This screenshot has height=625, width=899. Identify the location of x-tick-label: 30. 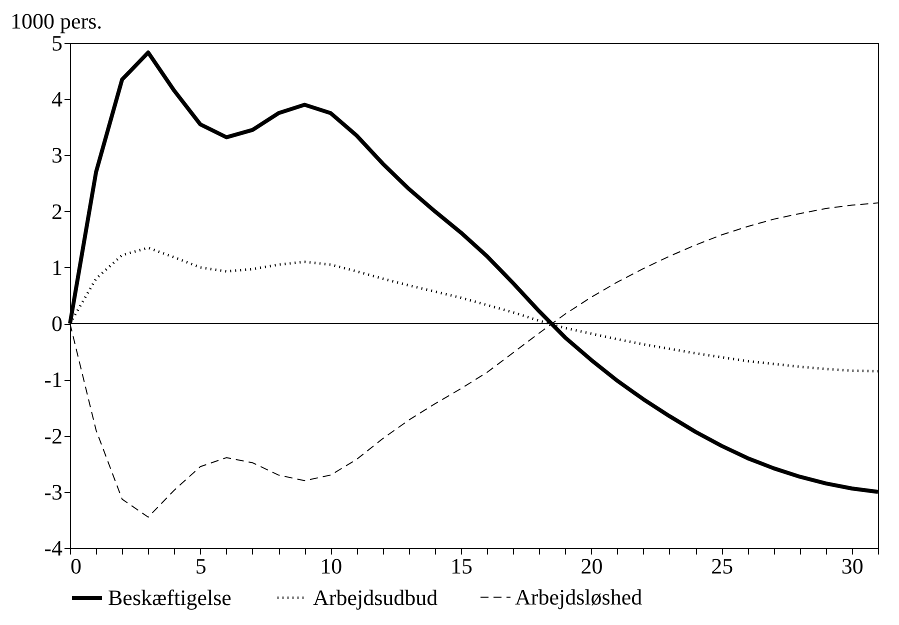
(852, 566).